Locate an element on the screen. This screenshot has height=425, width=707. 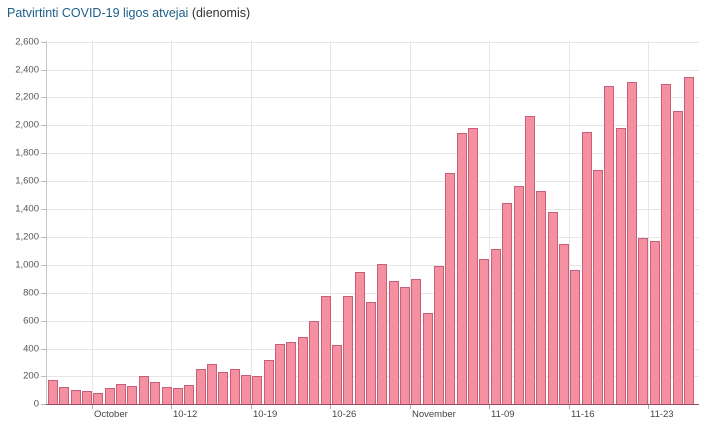
y-tick-label: 2,400 is located at coordinates (27, 70).